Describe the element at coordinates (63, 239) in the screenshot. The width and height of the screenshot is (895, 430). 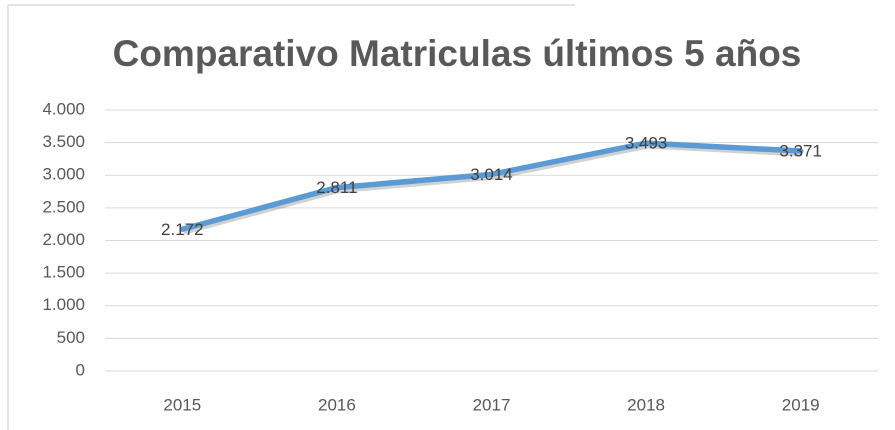
I see `y-tick-label: 2.000` at that location.